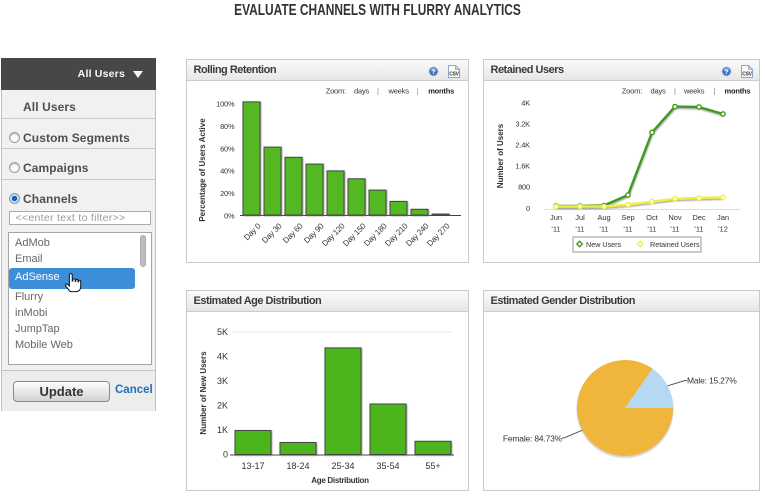  I want to click on svg-text: 40%, so click(227, 171).